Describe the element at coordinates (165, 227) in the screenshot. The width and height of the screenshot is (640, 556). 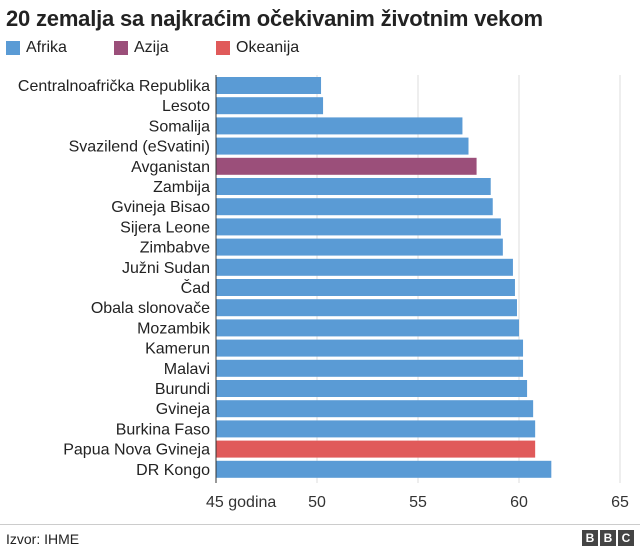
I see `category-label: Sijera Leone` at that location.